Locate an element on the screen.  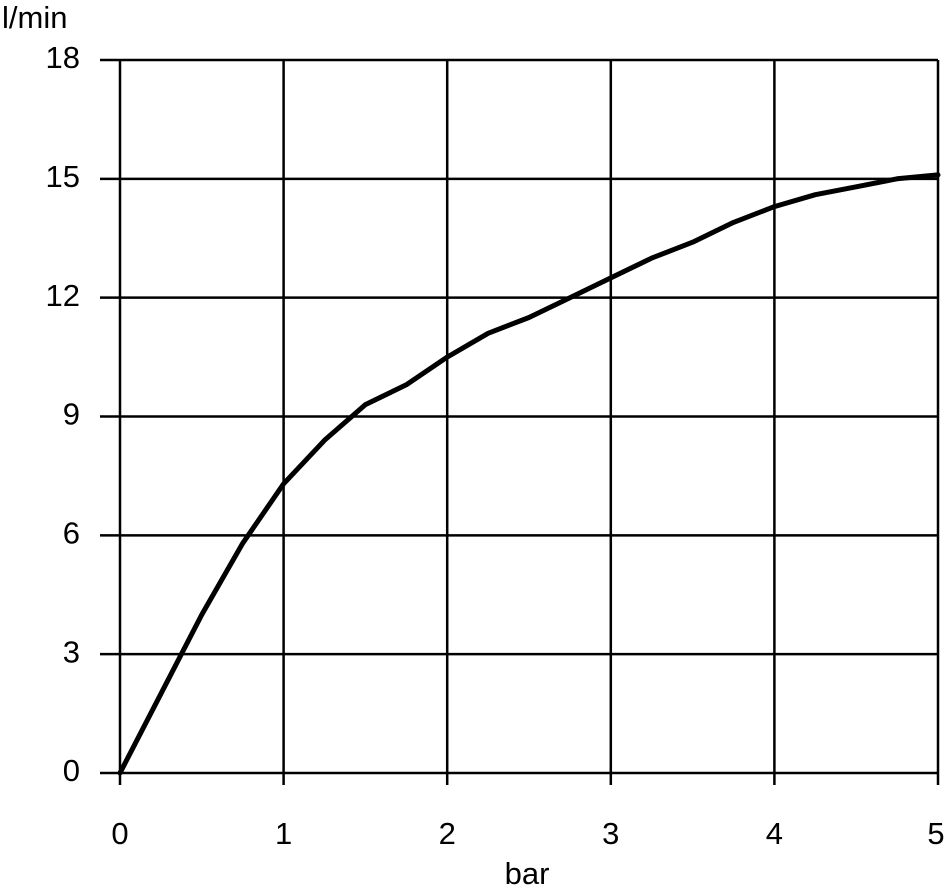
x-tick-label: 2 is located at coordinates (447, 833).